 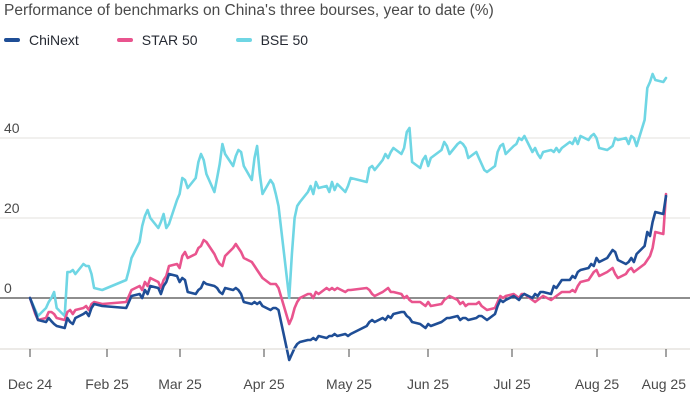 What do you see at coordinates (349, 384) in the screenshot?
I see `x-tick-label: May 25` at bounding box center [349, 384].